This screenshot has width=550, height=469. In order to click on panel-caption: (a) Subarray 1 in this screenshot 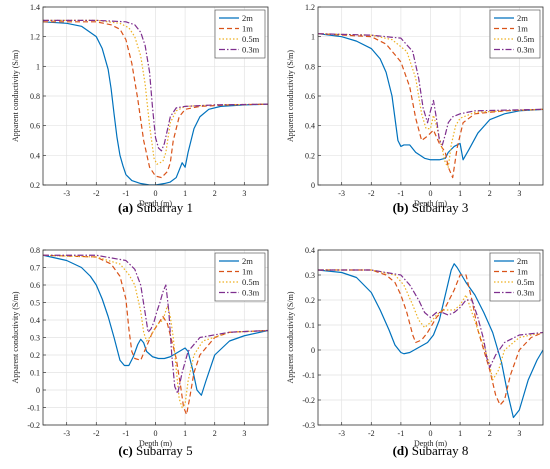, I will do `click(155, 207)`.